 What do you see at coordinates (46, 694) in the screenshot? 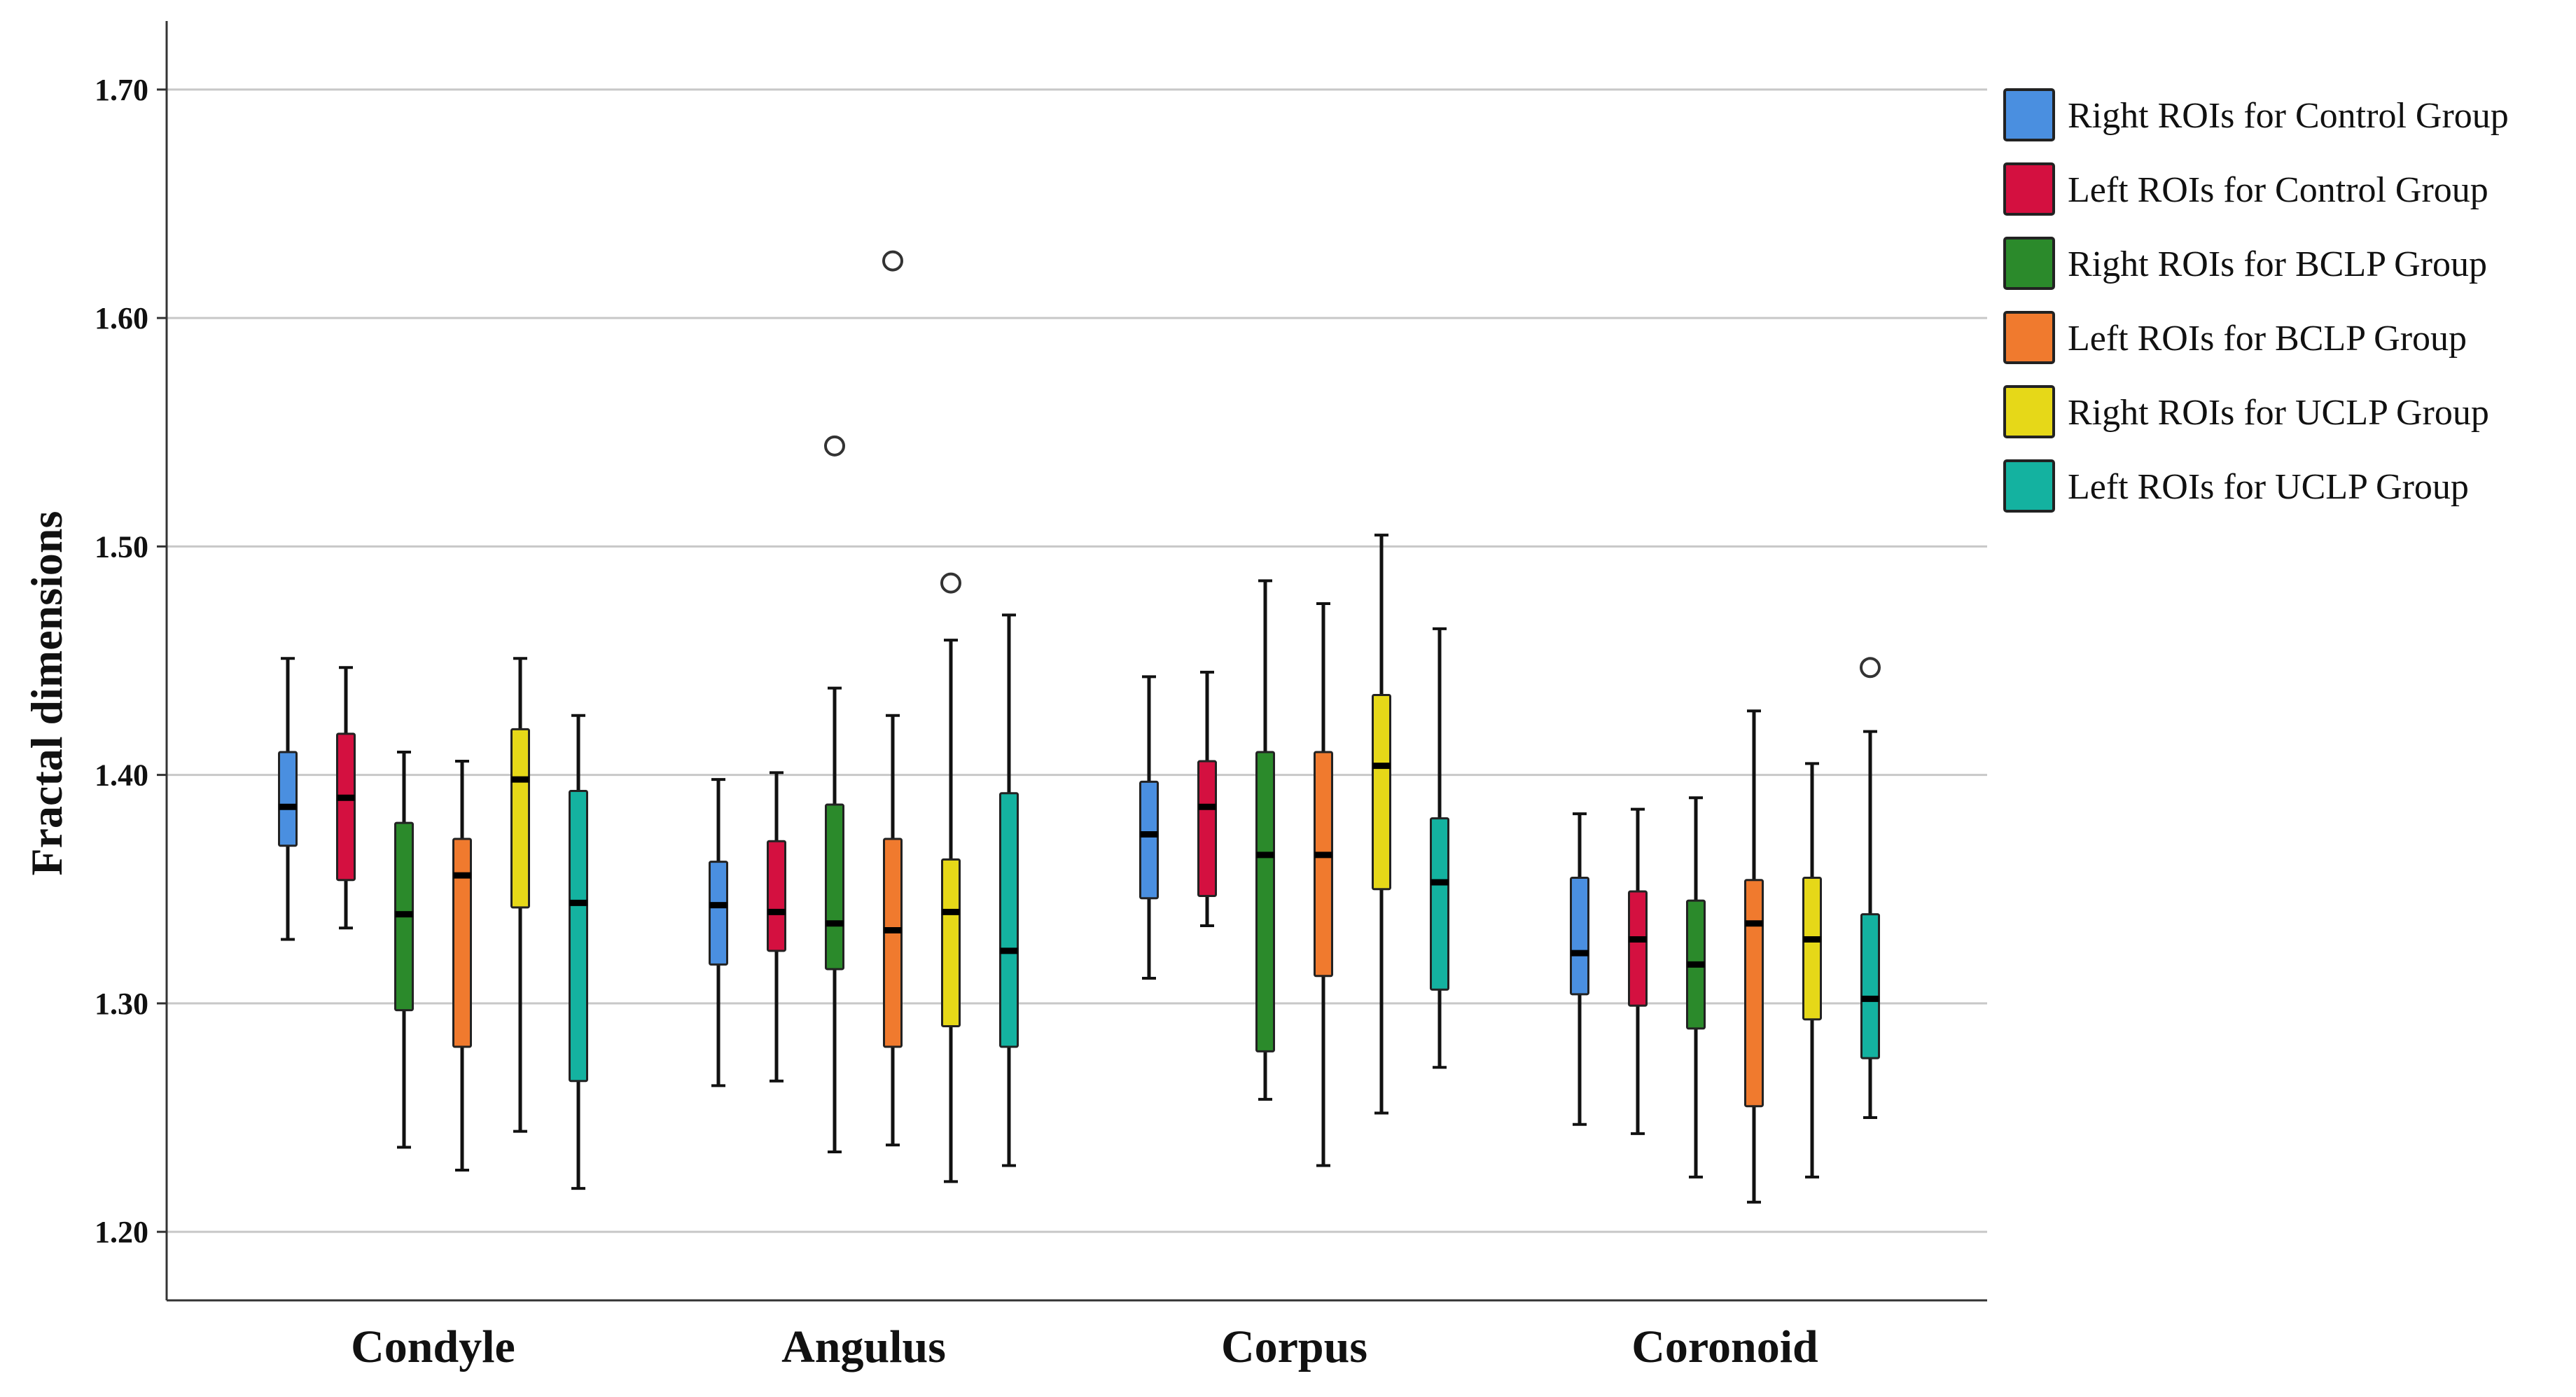
I see `y-axis-label: Fractal dimensions` at bounding box center [46, 694].